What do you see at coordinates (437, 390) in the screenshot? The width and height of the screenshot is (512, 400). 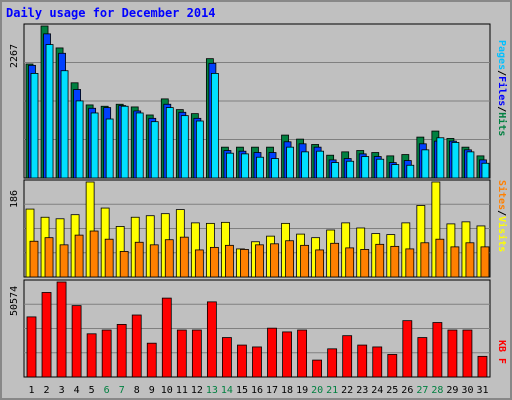 I see `day-tick-label: 28` at bounding box center [437, 390].